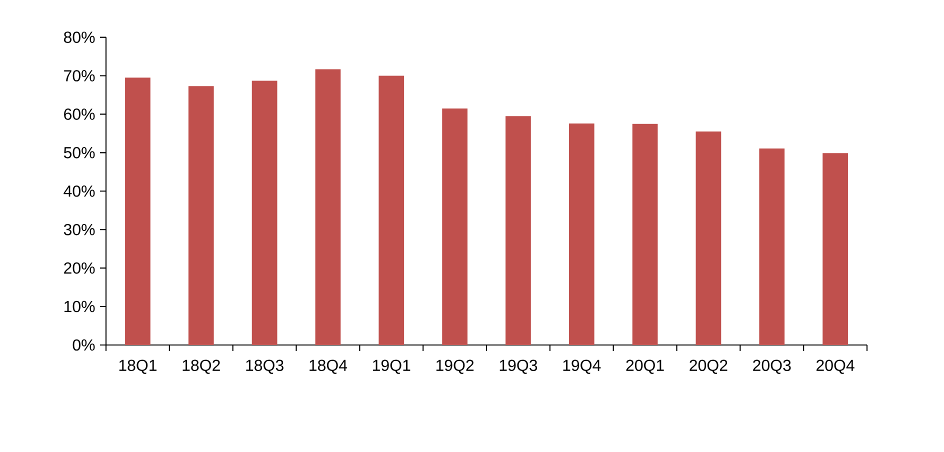 Image resolution: width=944 pixels, height=452 pixels. I want to click on x-tick-label: 20Q1, so click(645, 367).